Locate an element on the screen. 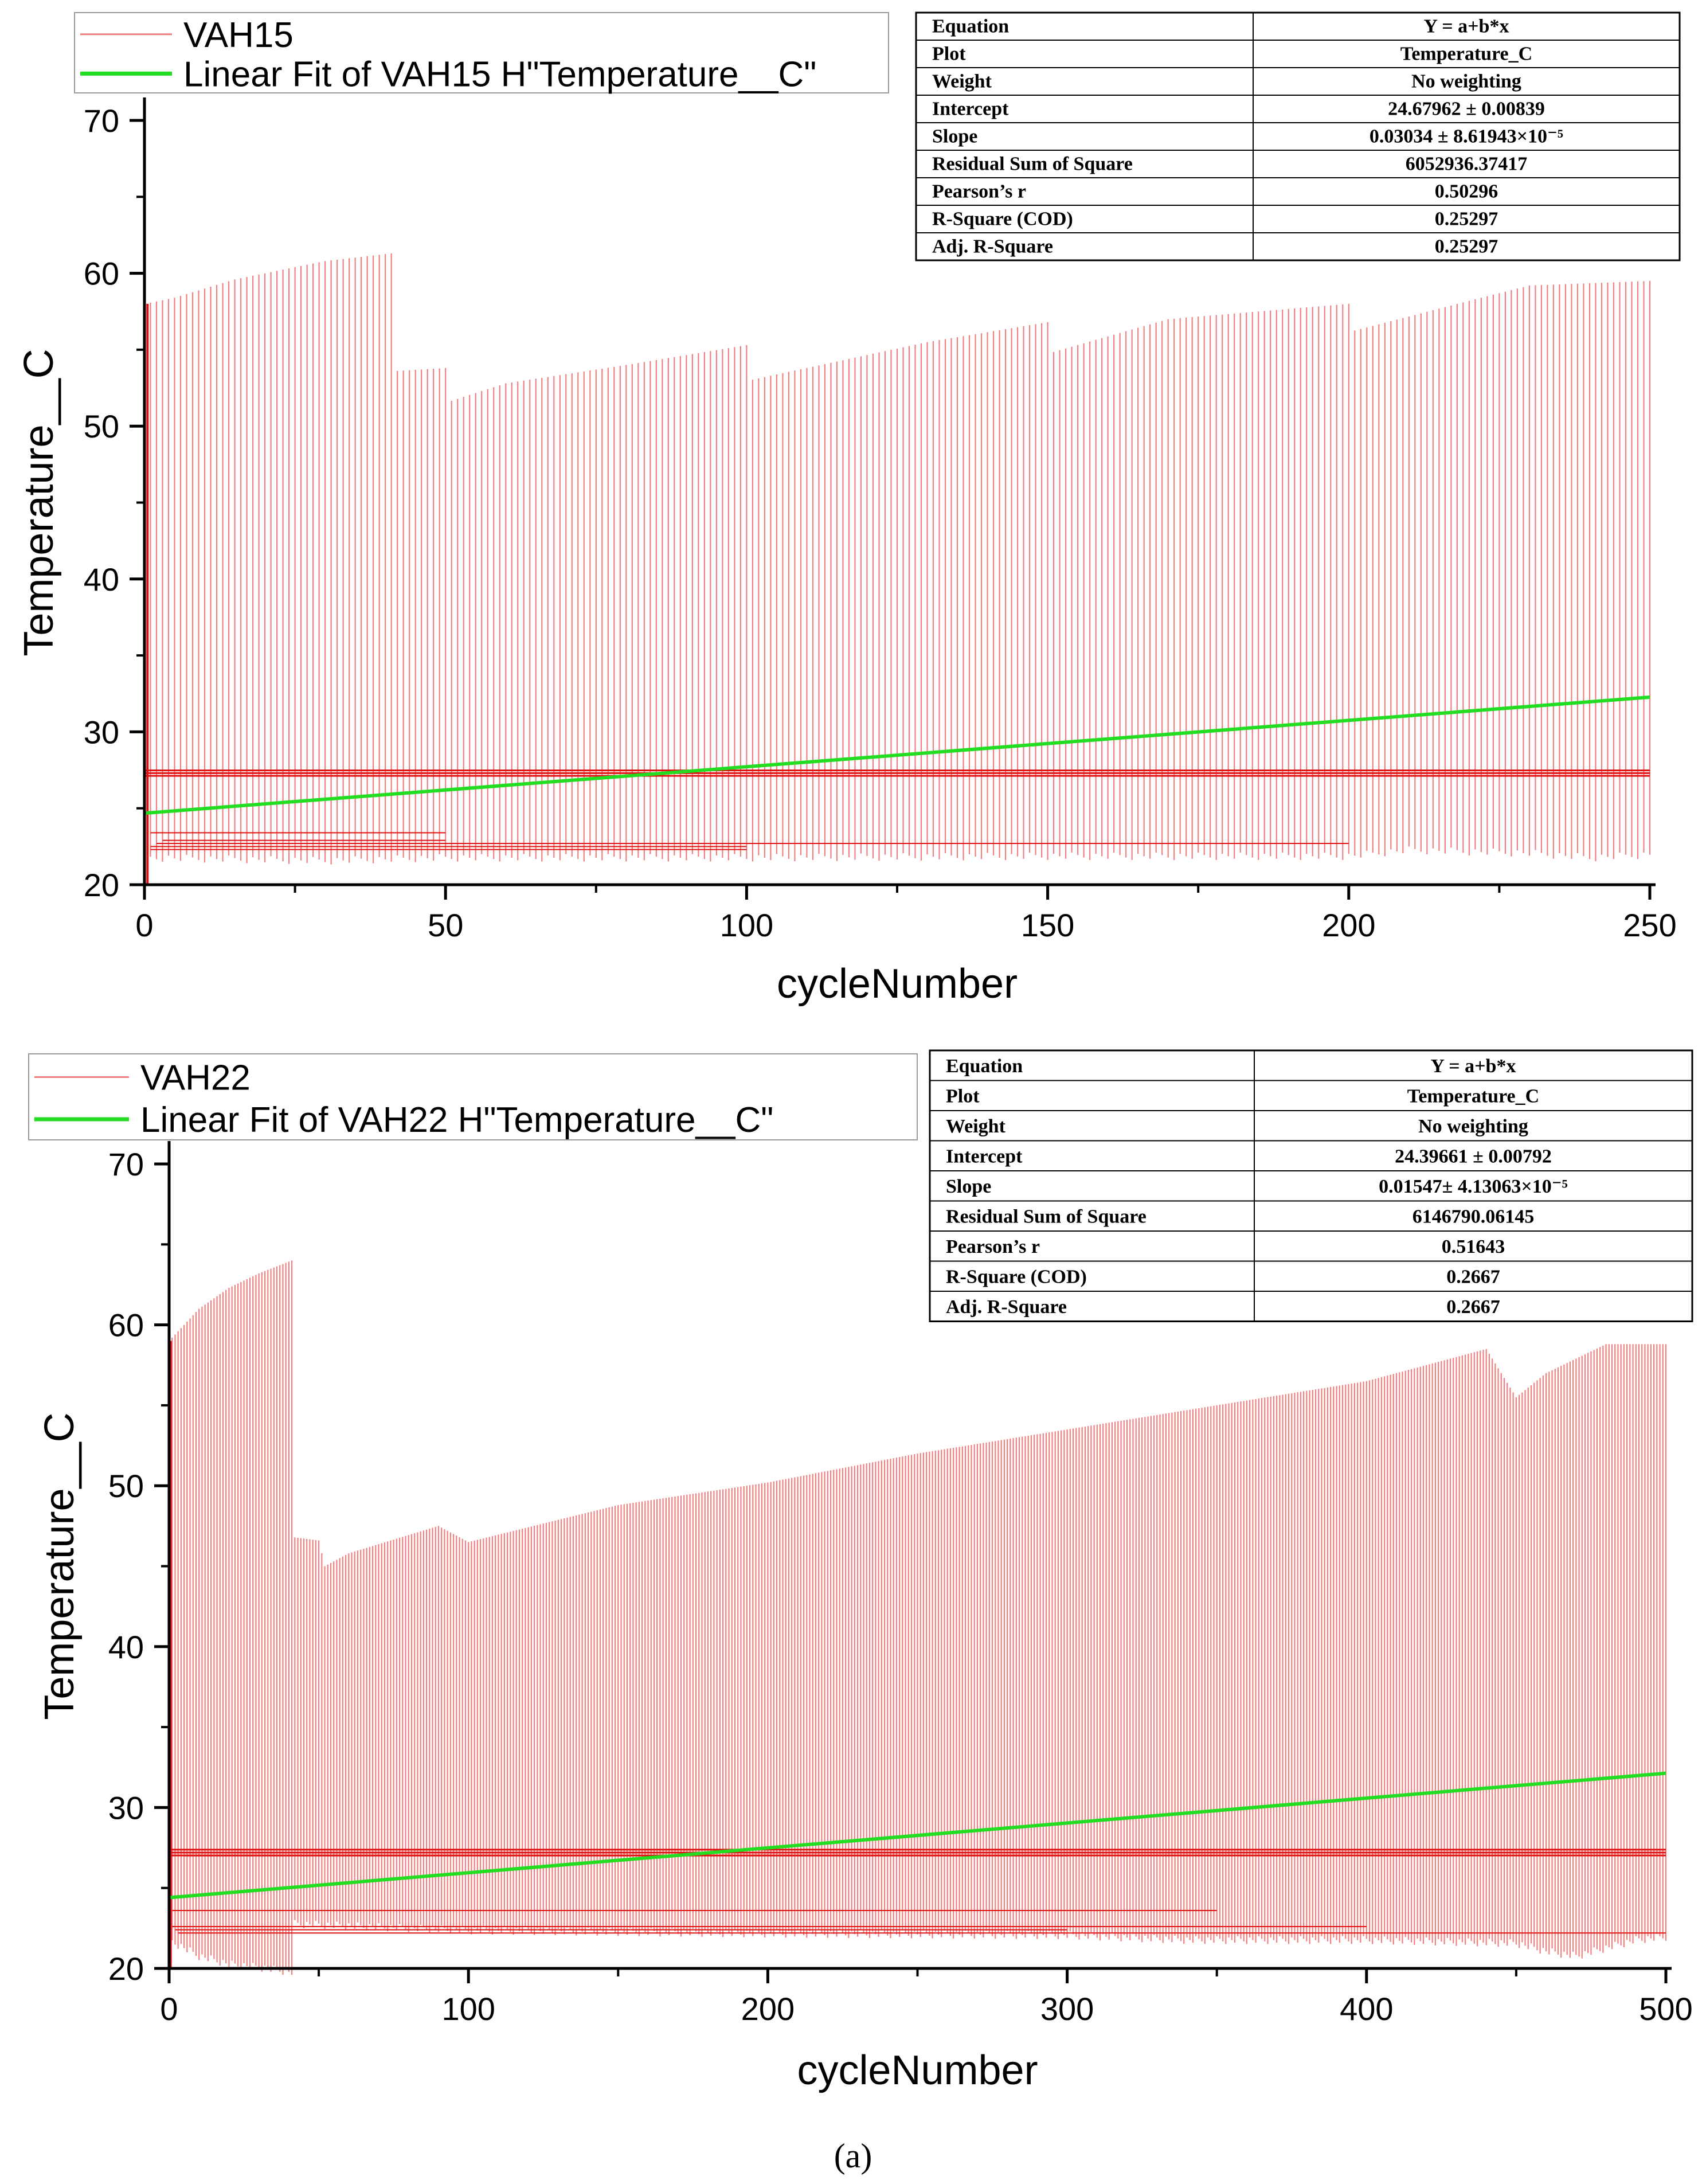 The image size is (1706, 2184). stats-table-value: 0.01547± 4.13063×10⁻⁵ is located at coordinates (1473, 1186).